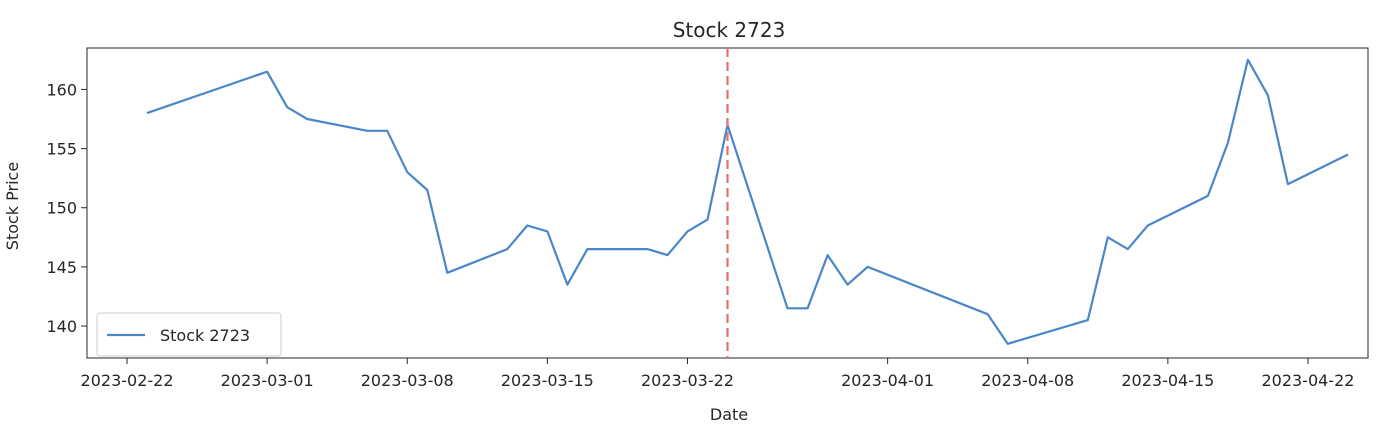 This screenshot has width=1400, height=434. Describe the element at coordinates (1167, 380) in the screenshot. I see `x-tick-label: 2023-04-15` at that location.